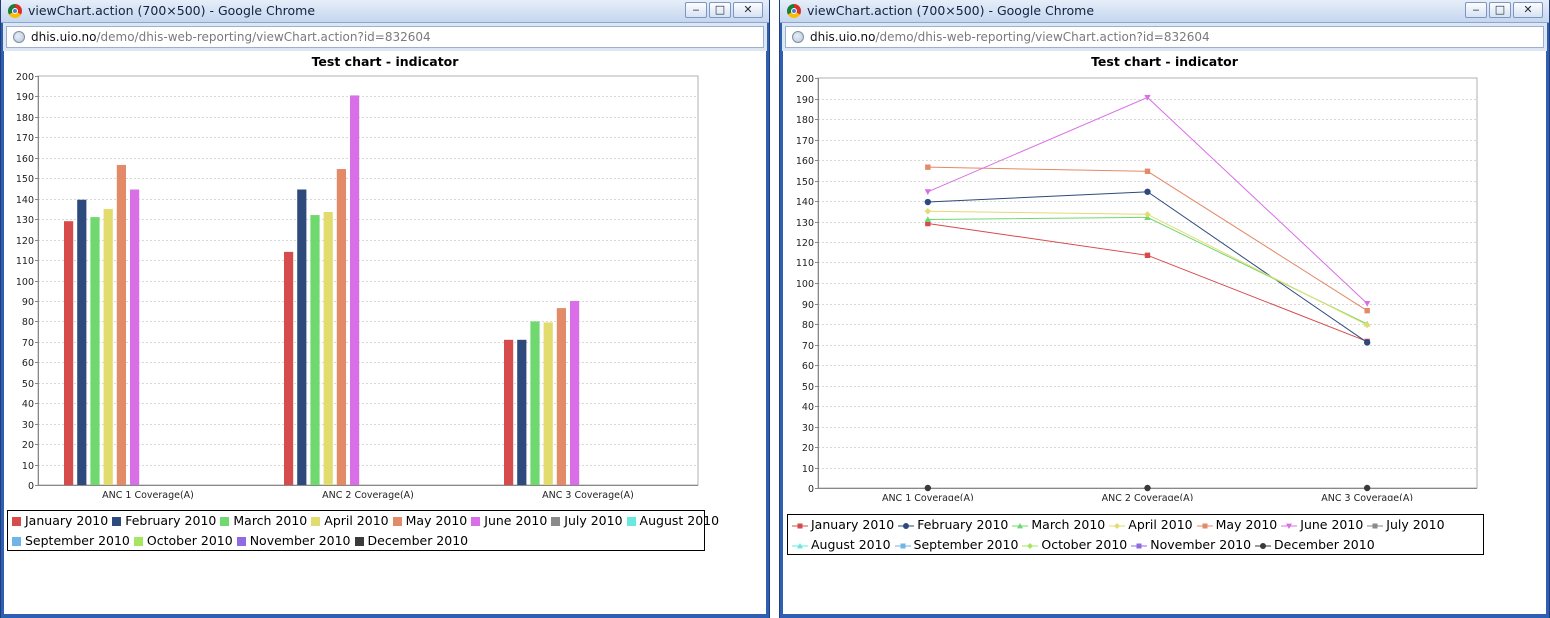 The width and height of the screenshot is (1550, 618). I want to click on legend-label: February 2010, so click(171, 520).